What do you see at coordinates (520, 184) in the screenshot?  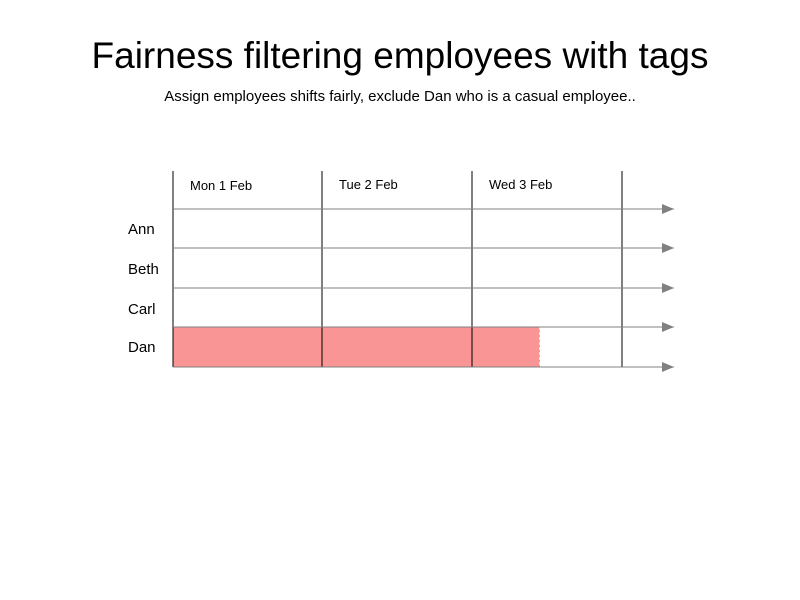 I see `day-label-wed: Wed 3 Feb` at bounding box center [520, 184].